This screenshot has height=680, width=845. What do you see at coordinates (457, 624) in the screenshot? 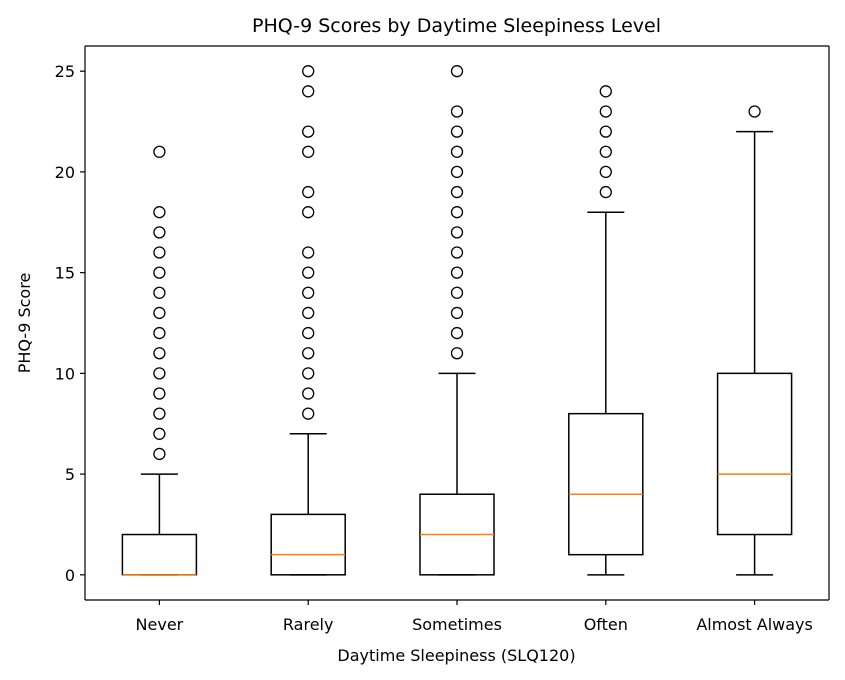
I see `x-tick-label: Sometimes` at bounding box center [457, 624].